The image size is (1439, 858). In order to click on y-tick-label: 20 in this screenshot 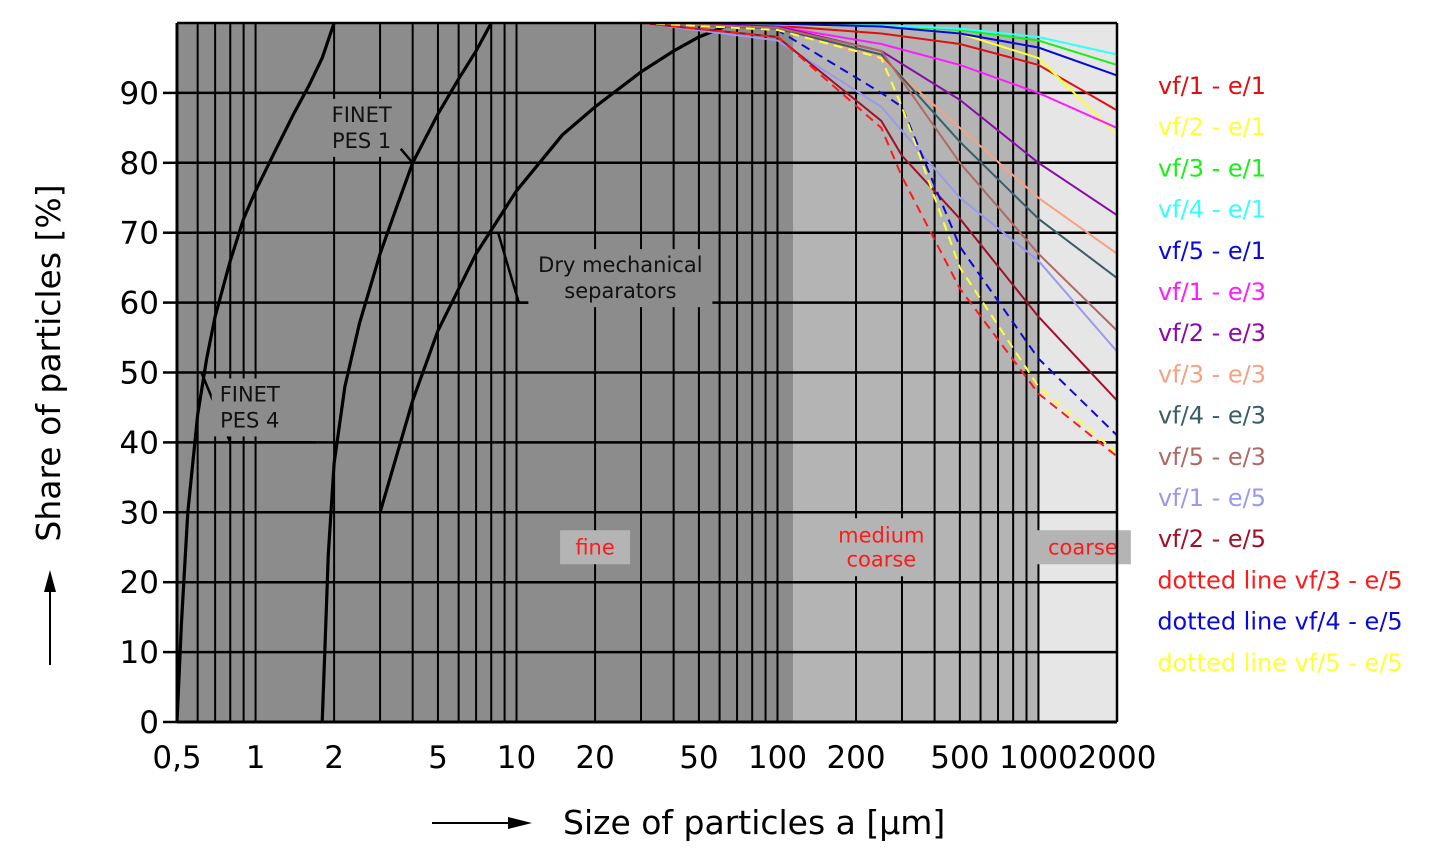, I will do `click(139, 583)`.